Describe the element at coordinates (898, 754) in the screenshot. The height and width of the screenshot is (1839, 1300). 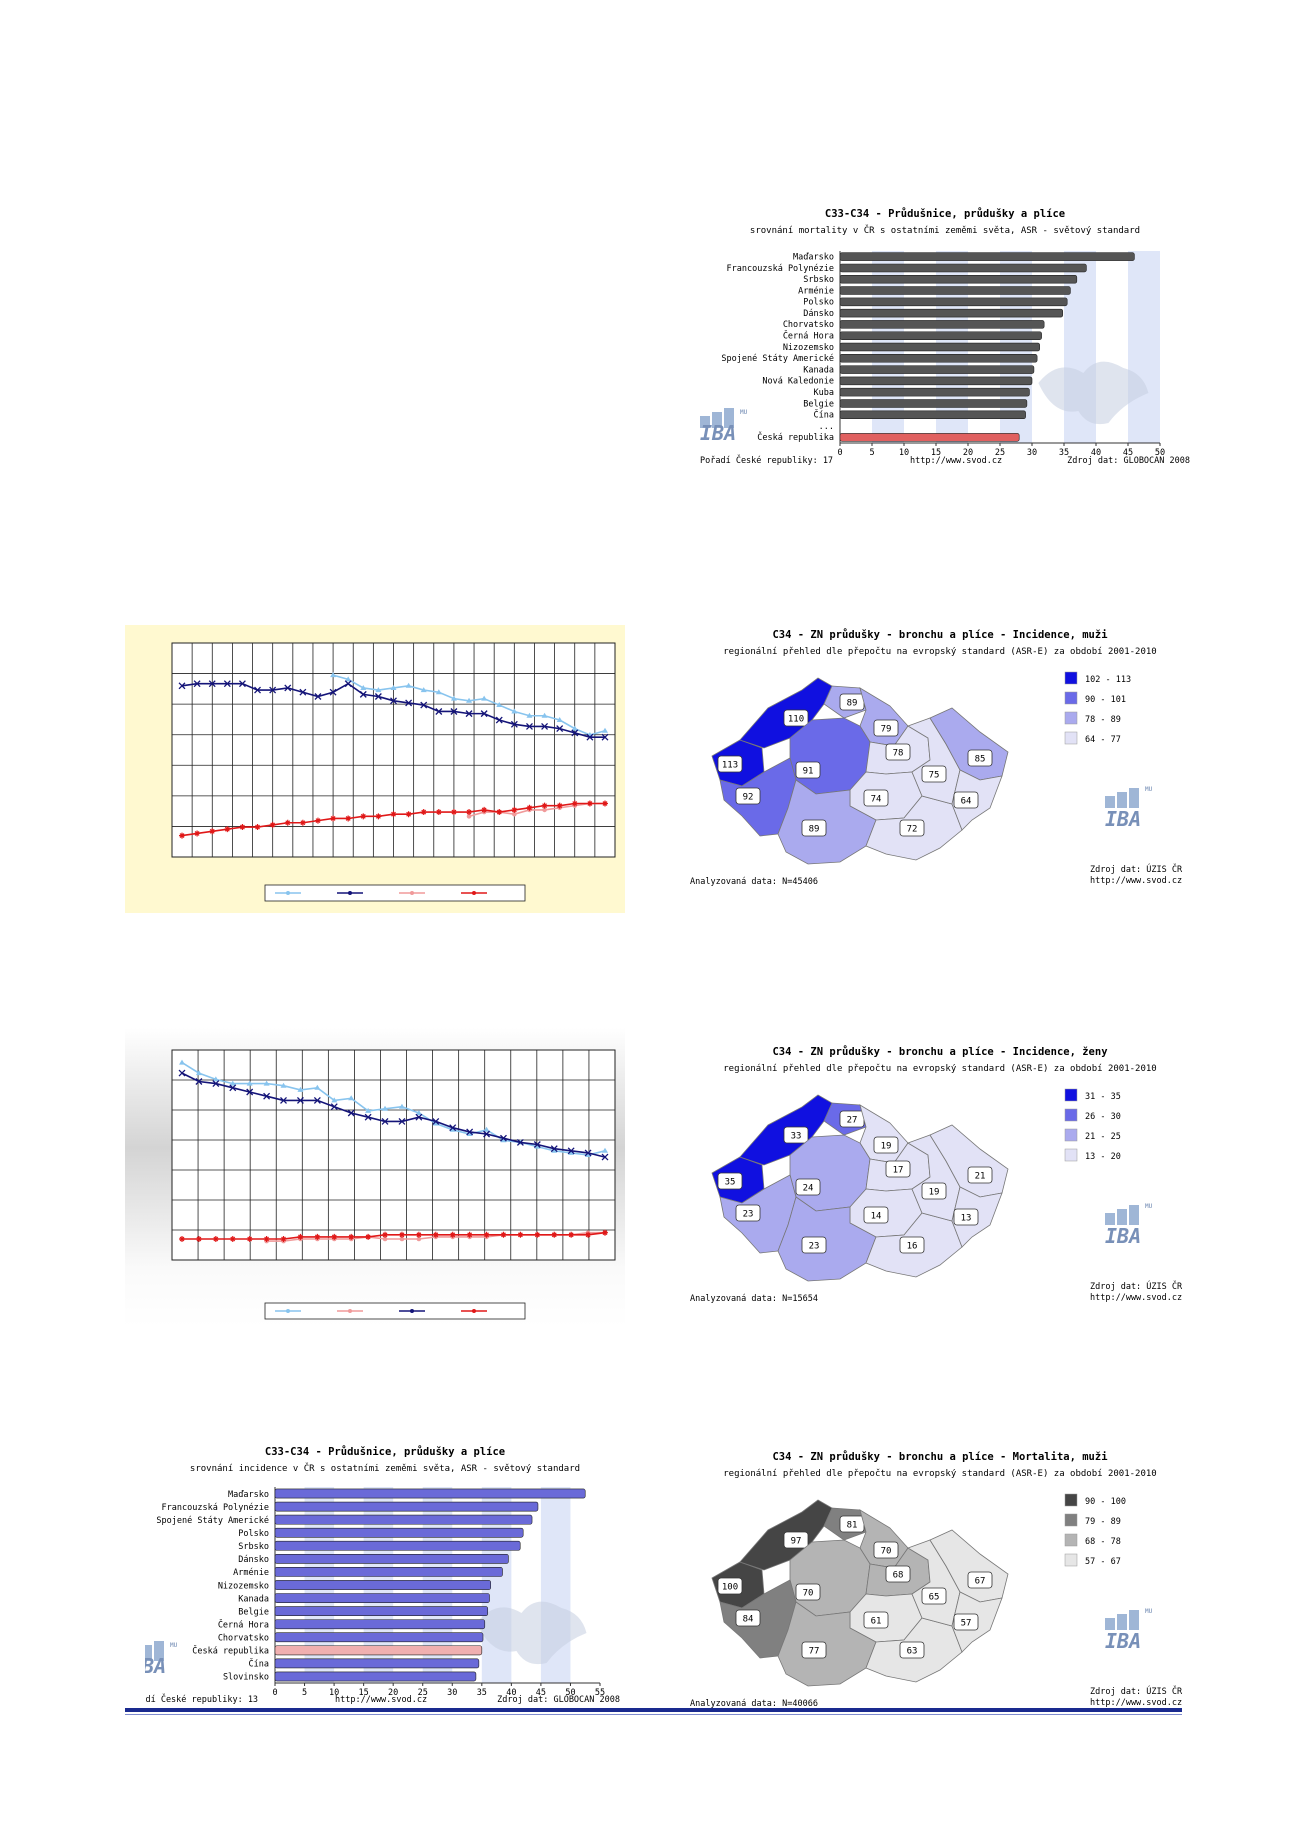
I see `region-value: 78` at that location.